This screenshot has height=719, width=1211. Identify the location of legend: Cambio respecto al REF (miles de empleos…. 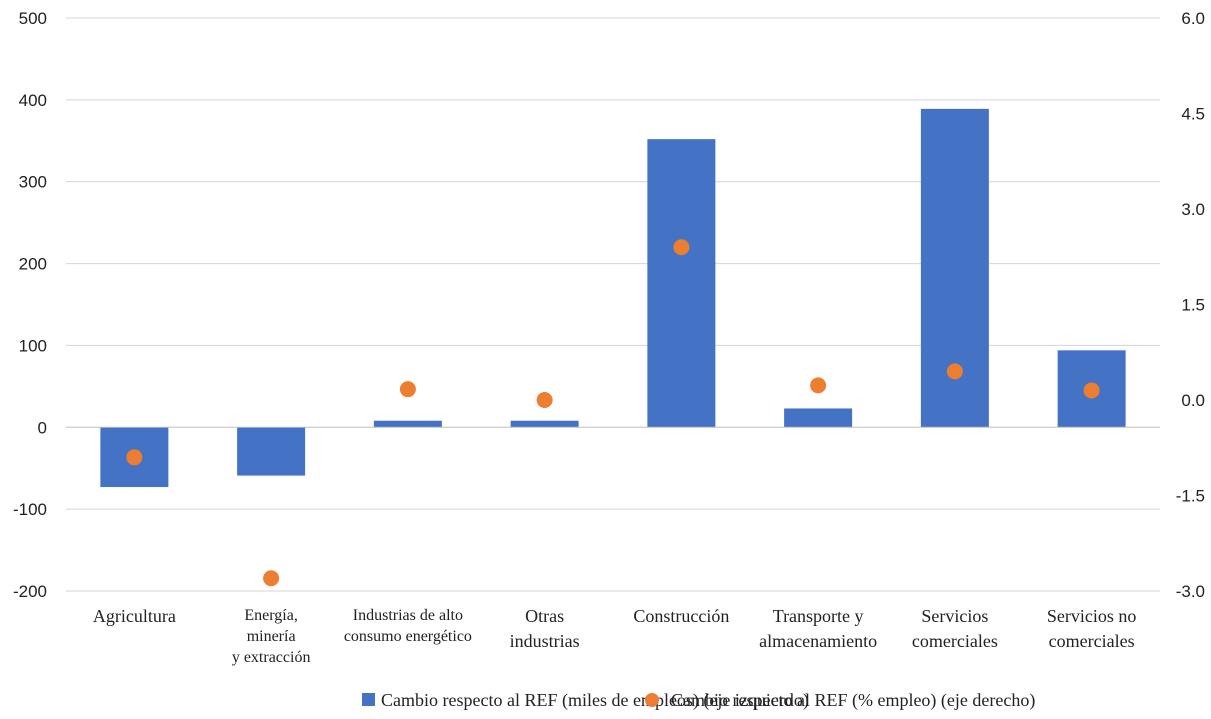
(698, 700).